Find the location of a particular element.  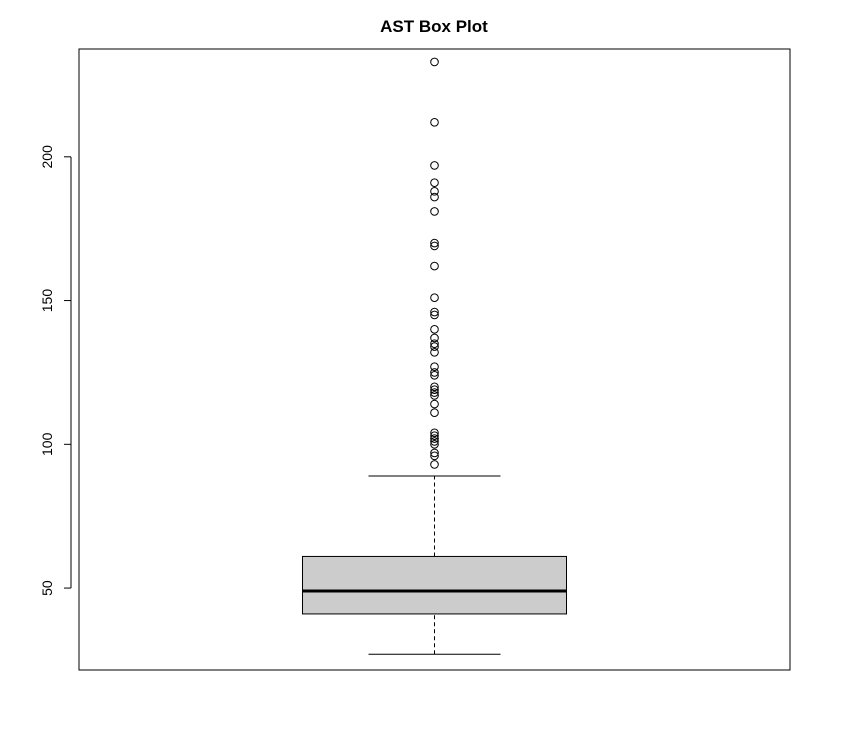

y-tick-label-100: 100 is located at coordinates (47, 444).